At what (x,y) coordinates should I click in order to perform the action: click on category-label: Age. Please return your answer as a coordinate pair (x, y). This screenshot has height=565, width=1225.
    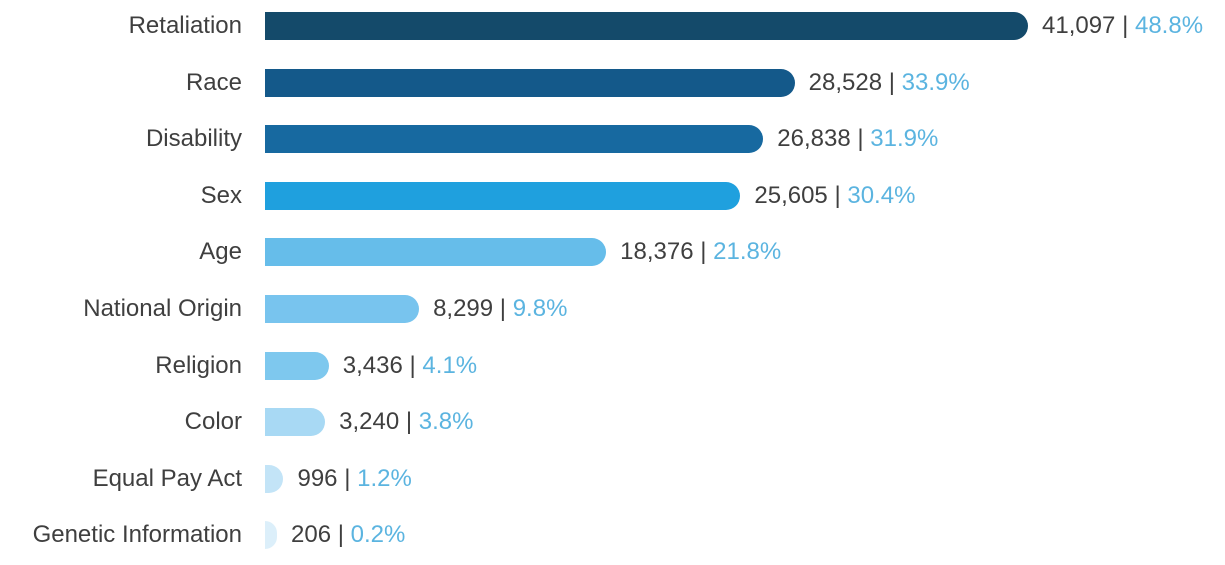
    Looking at the image, I should click on (220, 251).